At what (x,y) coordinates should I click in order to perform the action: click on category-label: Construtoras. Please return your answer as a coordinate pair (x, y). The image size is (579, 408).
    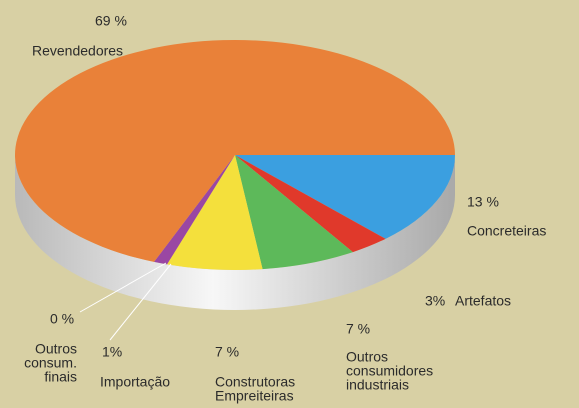
    Looking at the image, I should click on (255, 382).